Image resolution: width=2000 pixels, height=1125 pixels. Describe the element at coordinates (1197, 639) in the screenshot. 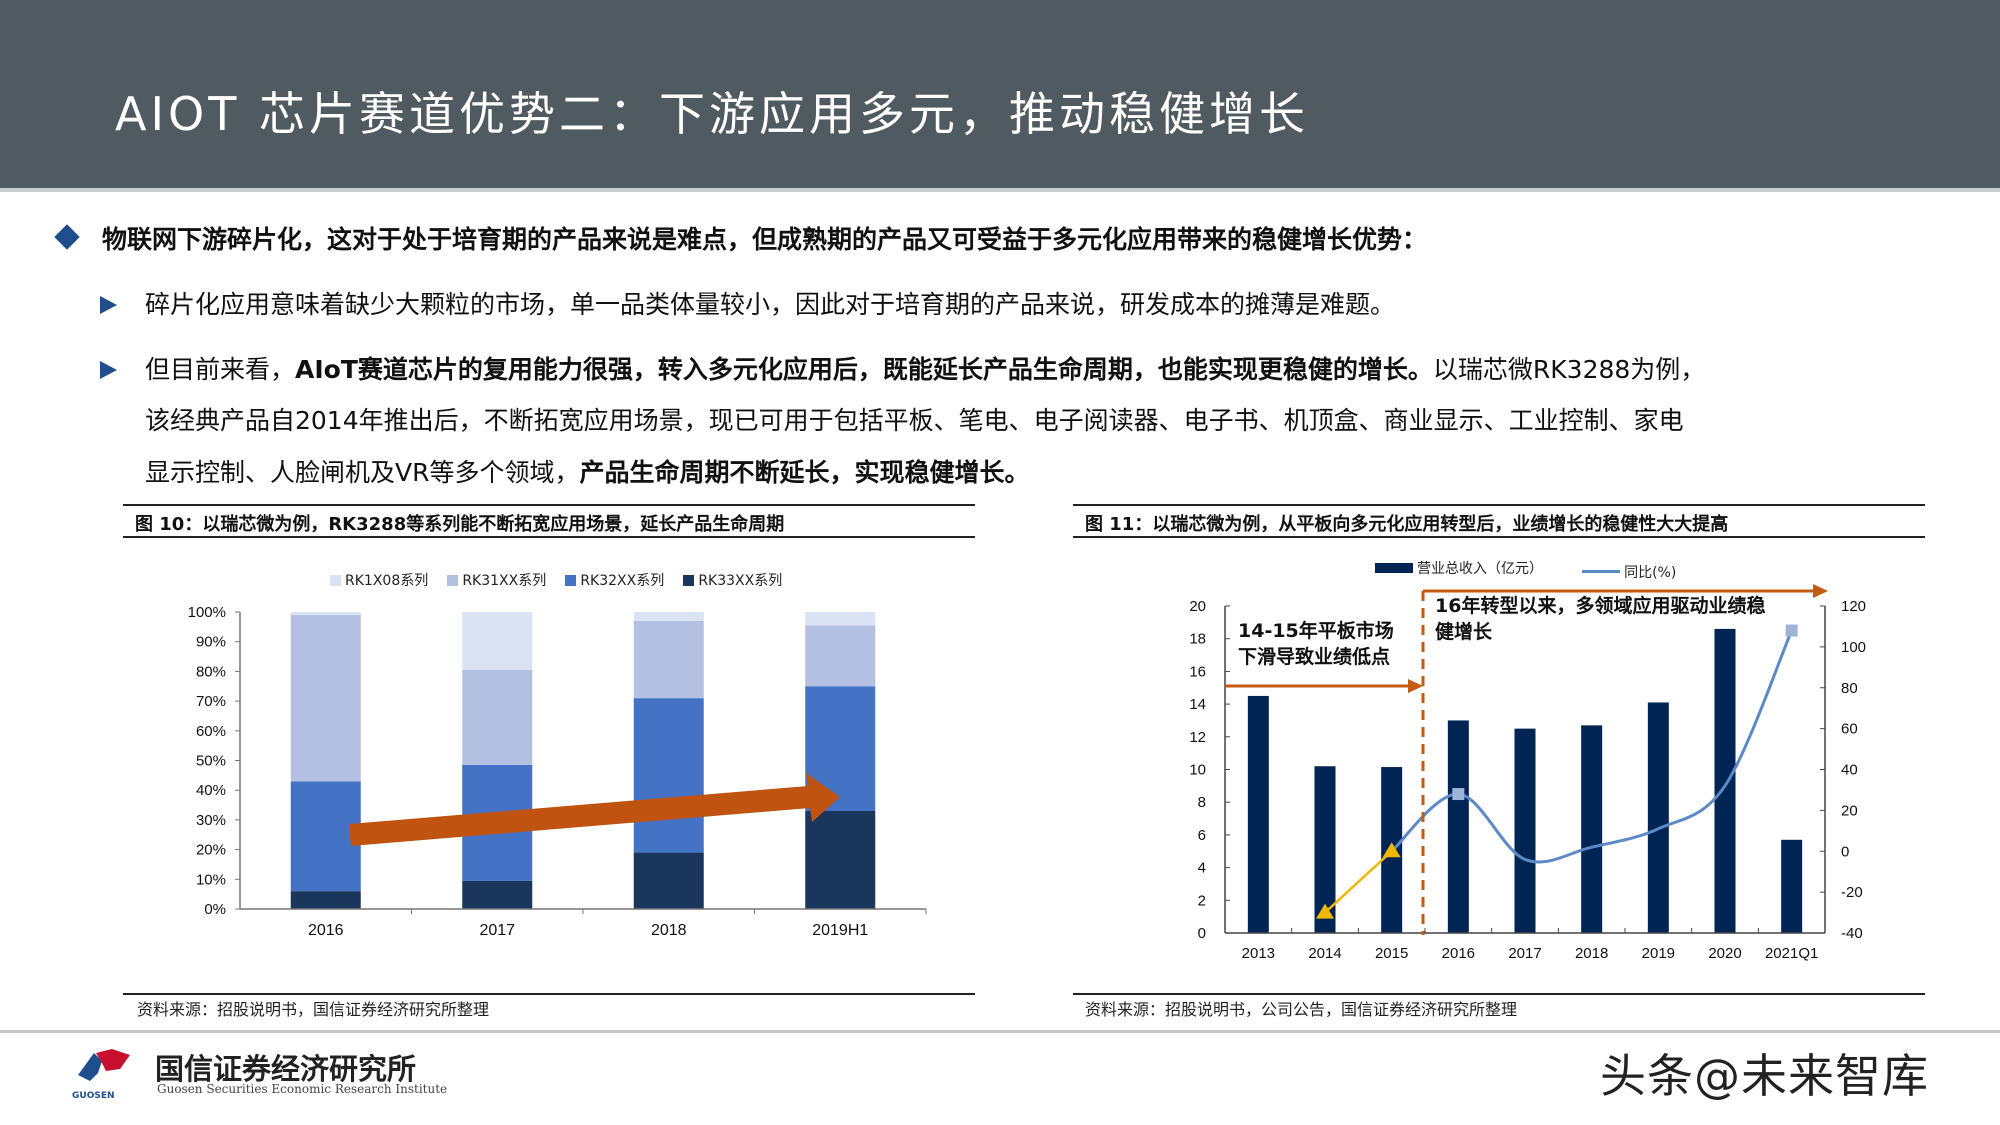

I see `y-left-tick-label: 18` at that location.